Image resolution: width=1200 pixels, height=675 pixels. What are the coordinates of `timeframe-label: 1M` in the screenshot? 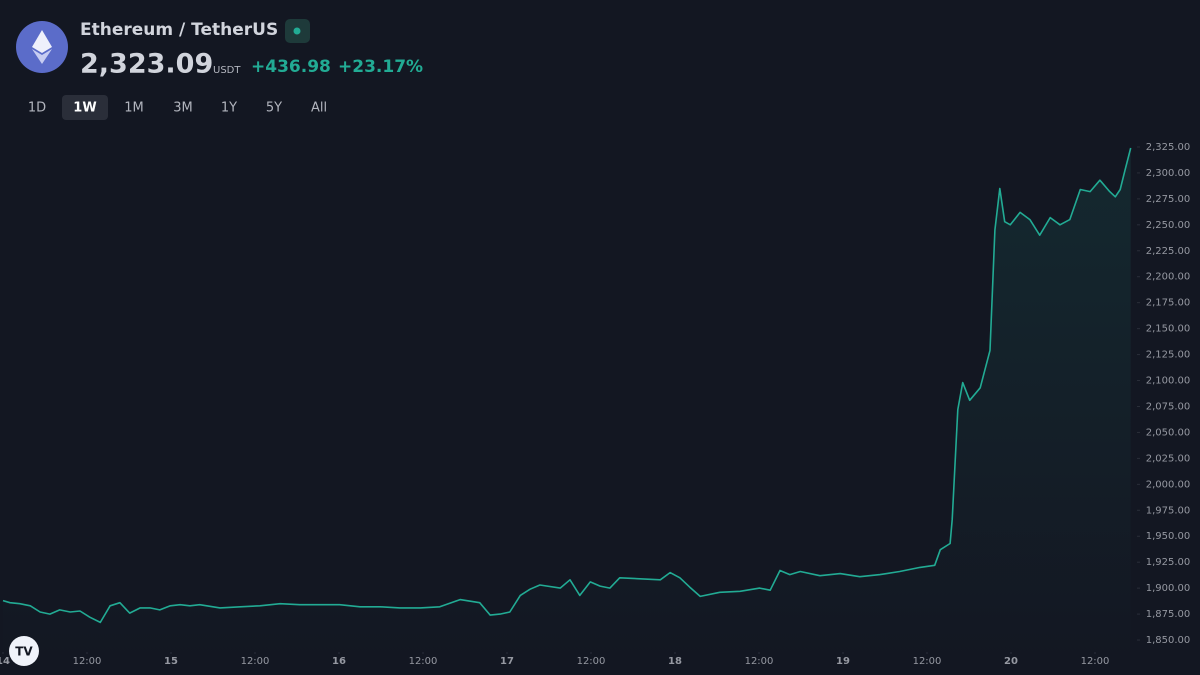 It's located at (134, 108).